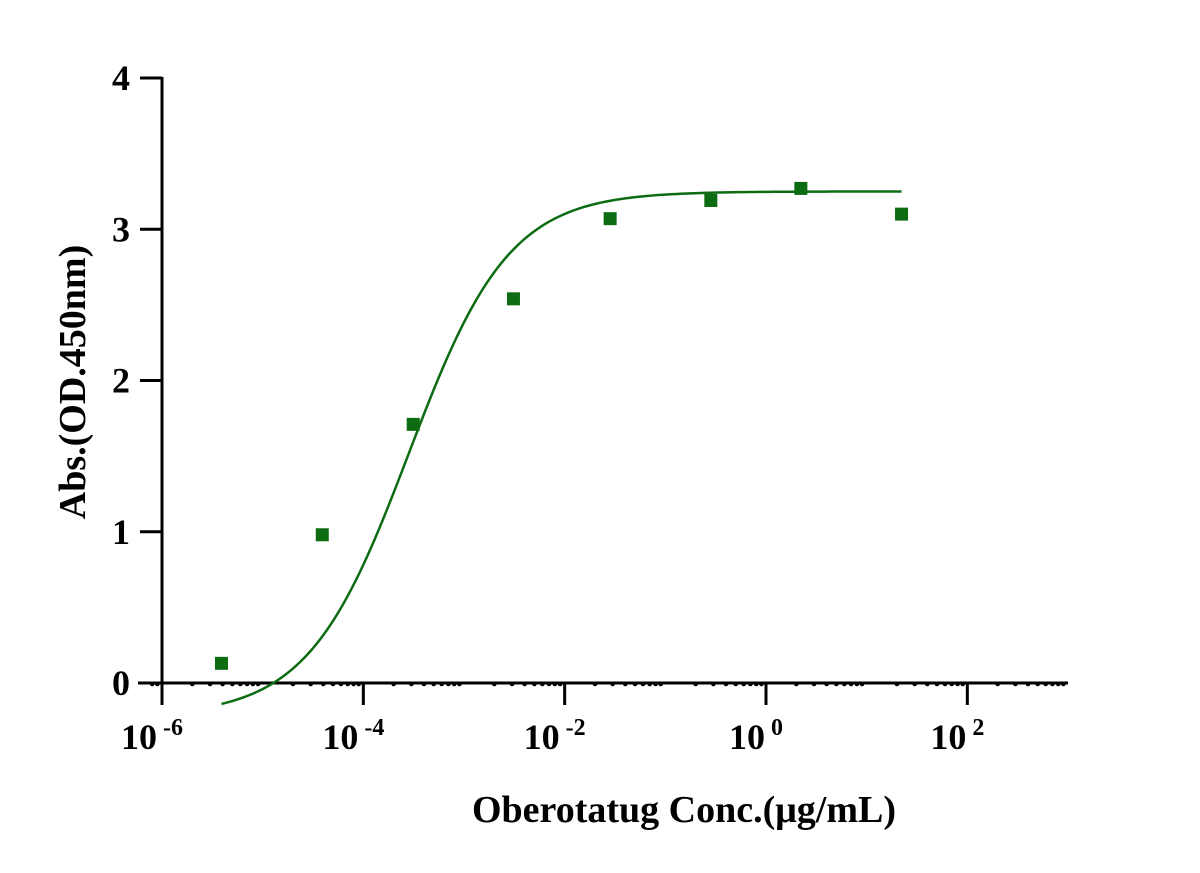  Describe the element at coordinates (957, 736) in the screenshot. I see `x-tick-label: 10 2` at that location.